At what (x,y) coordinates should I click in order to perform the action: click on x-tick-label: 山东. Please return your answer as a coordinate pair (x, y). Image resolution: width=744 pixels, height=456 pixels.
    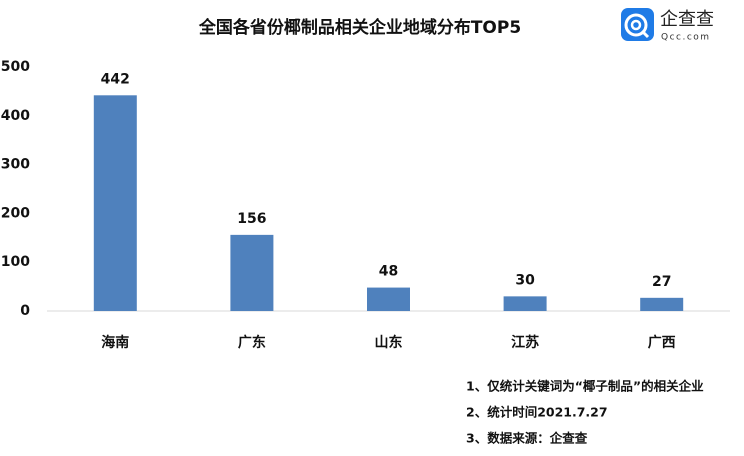
    Looking at the image, I should click on (389, 342).